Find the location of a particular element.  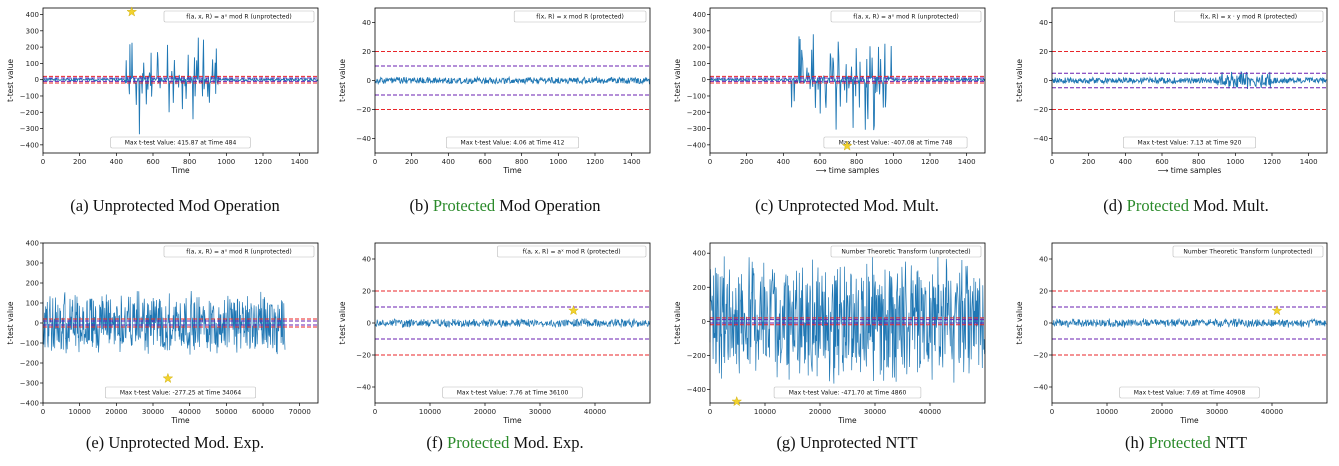

legend-text: Number Theoretic Transform (unprotected) is located at coordinates (905, 252).